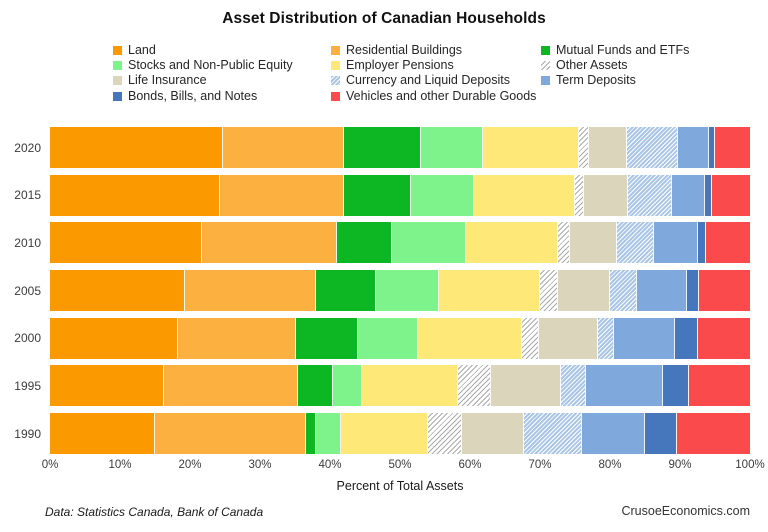 The width and height of the screenshot is (768, 532). Describe the element at coordinates (210, 65) in the screenshot. I see `legend-label: Stocks and Non-Public Equity` at that location.